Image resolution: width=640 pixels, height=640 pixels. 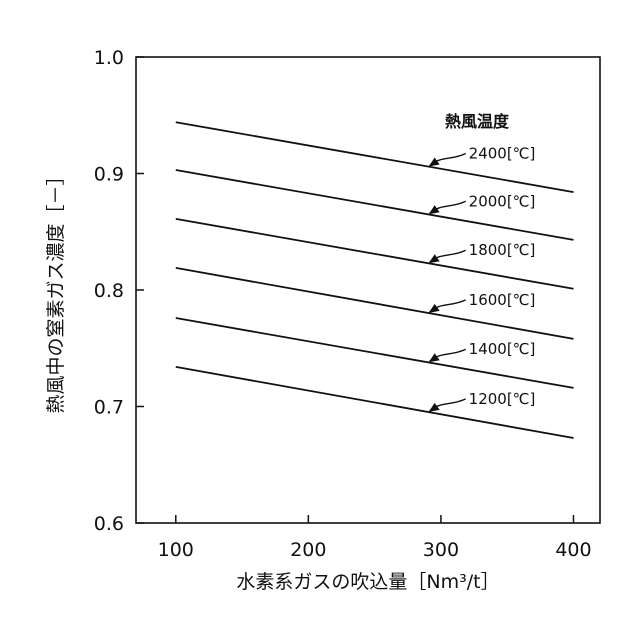 What do you see at coordinates (109, 524) in the screenshot?
I see `y-tick-label: 0.6` at bounding box center [109, 524].